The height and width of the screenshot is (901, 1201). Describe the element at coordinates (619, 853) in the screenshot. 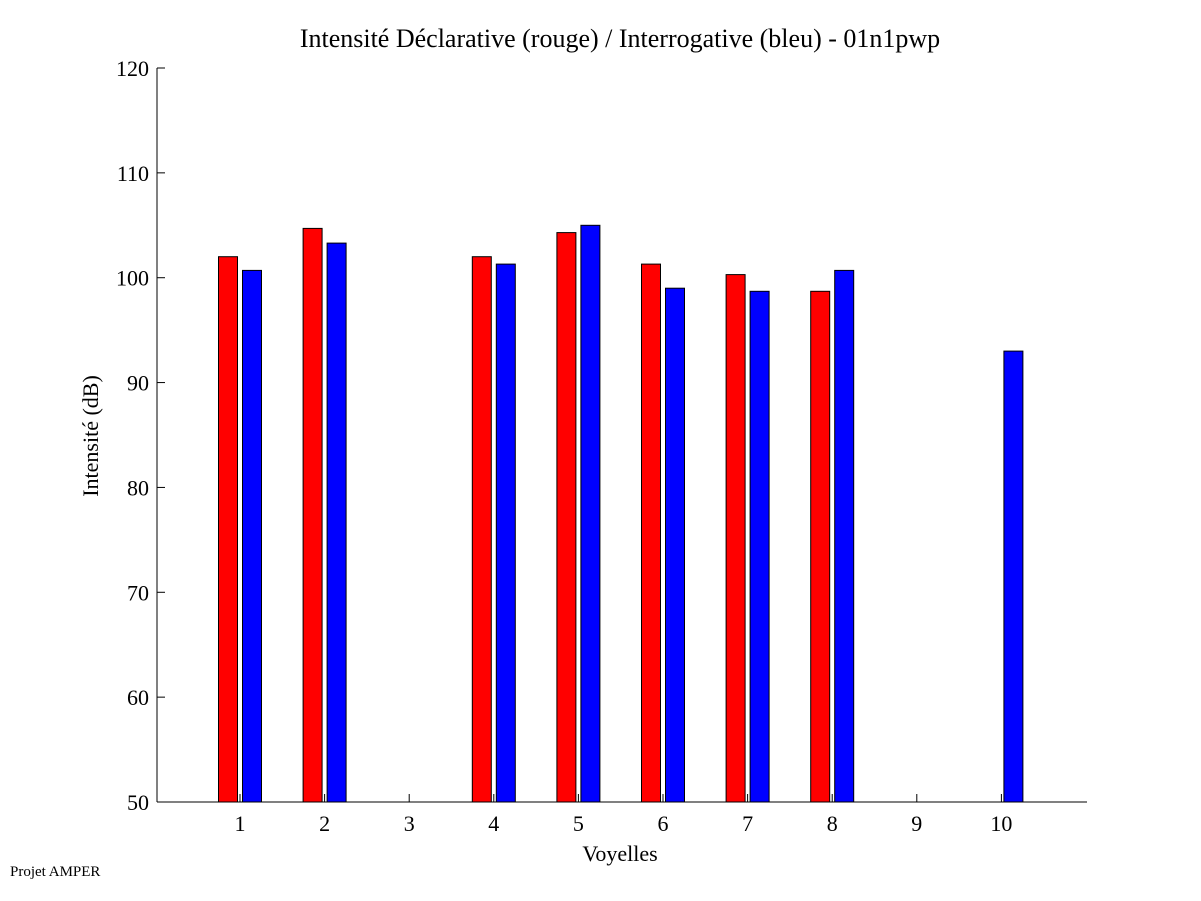

I see `x-axis-label: Voyelles` at that location.